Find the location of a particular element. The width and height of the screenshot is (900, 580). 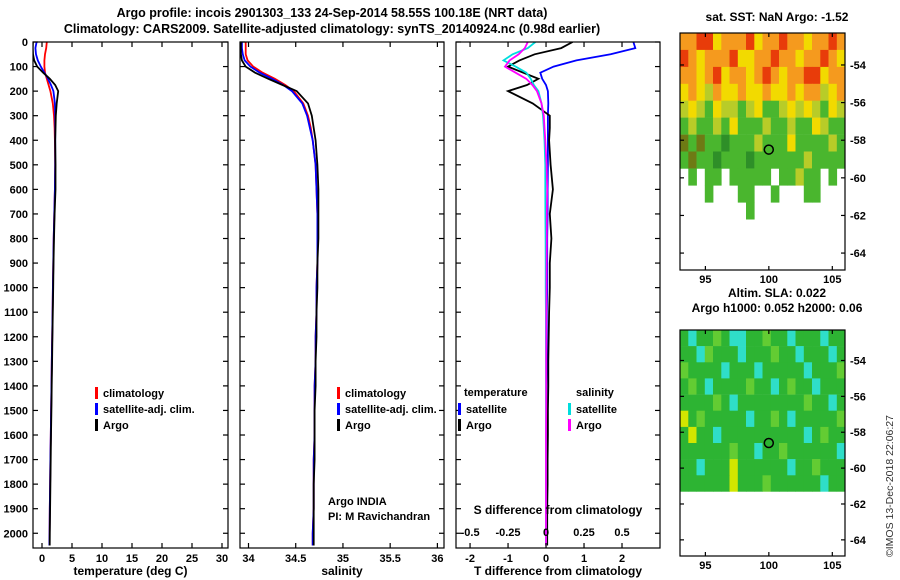

xtick-label: 5 is located at coordinates (72, 559).